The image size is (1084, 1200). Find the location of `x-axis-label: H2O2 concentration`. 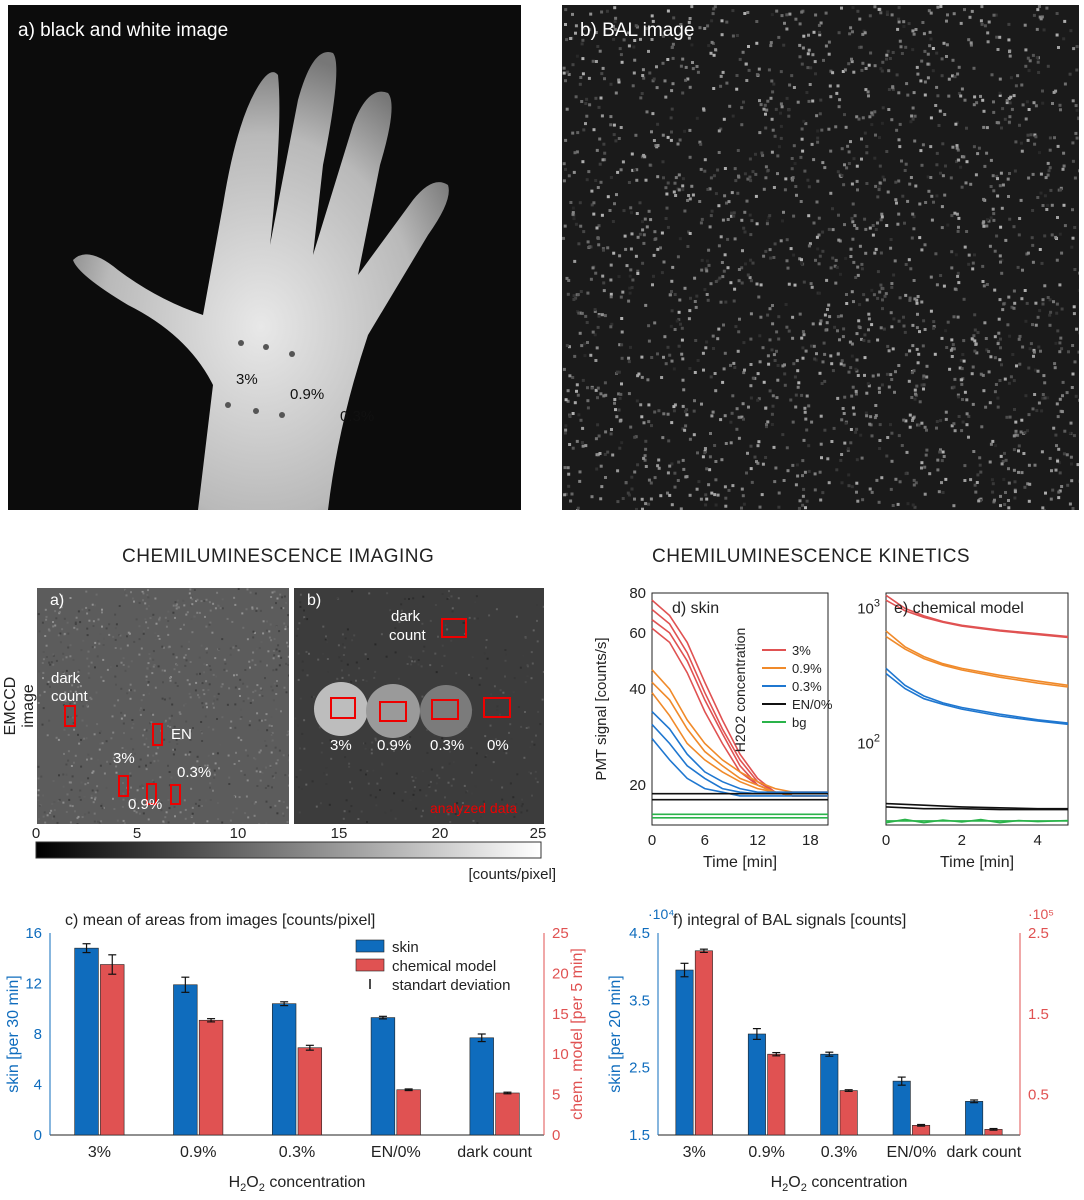

x-axis-label: H2O2 concentration is located at coordinates (297, 1184).